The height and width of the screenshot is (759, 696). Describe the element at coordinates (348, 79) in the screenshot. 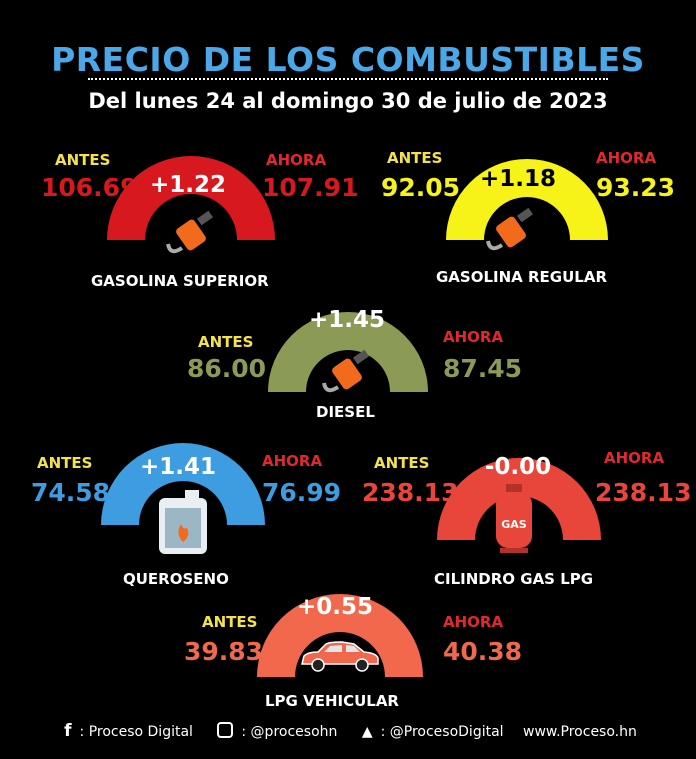

I see `title-divider` at that location.